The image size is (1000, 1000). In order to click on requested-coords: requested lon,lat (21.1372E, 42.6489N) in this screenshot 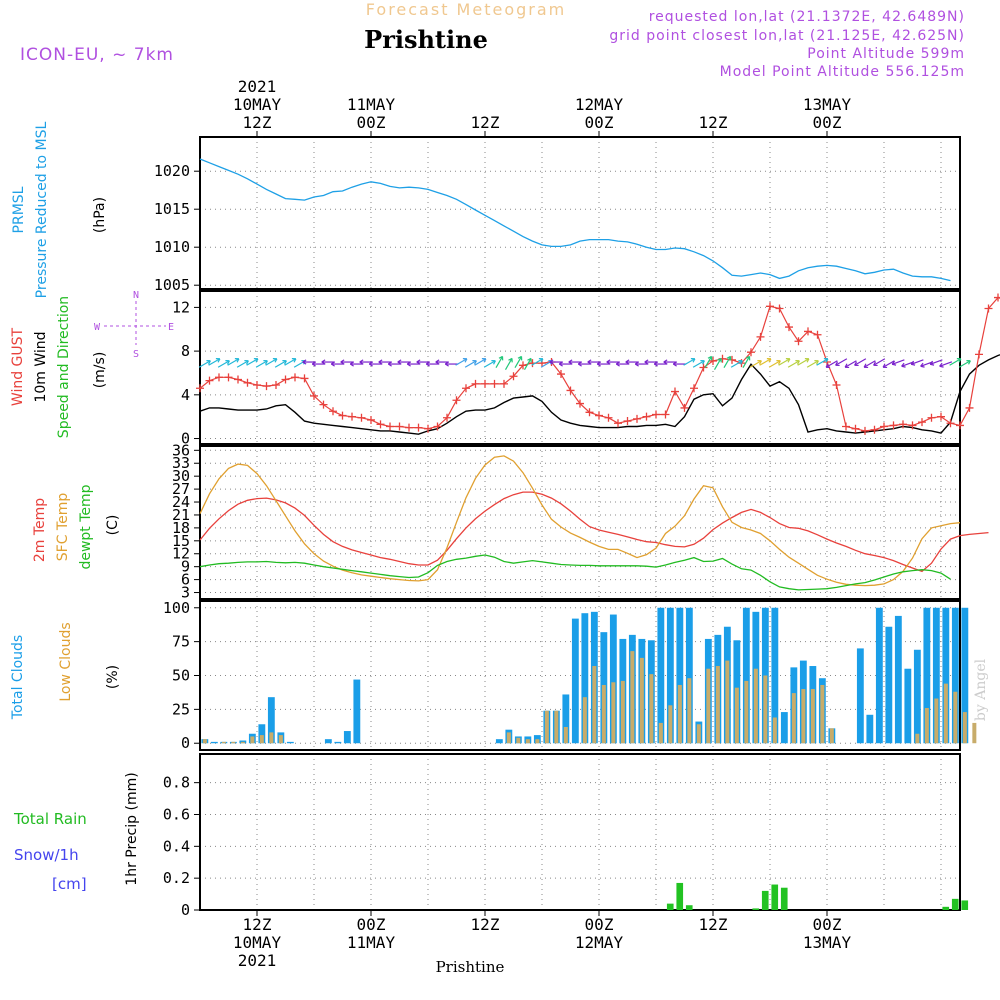, I will do `click(807, 17)`.